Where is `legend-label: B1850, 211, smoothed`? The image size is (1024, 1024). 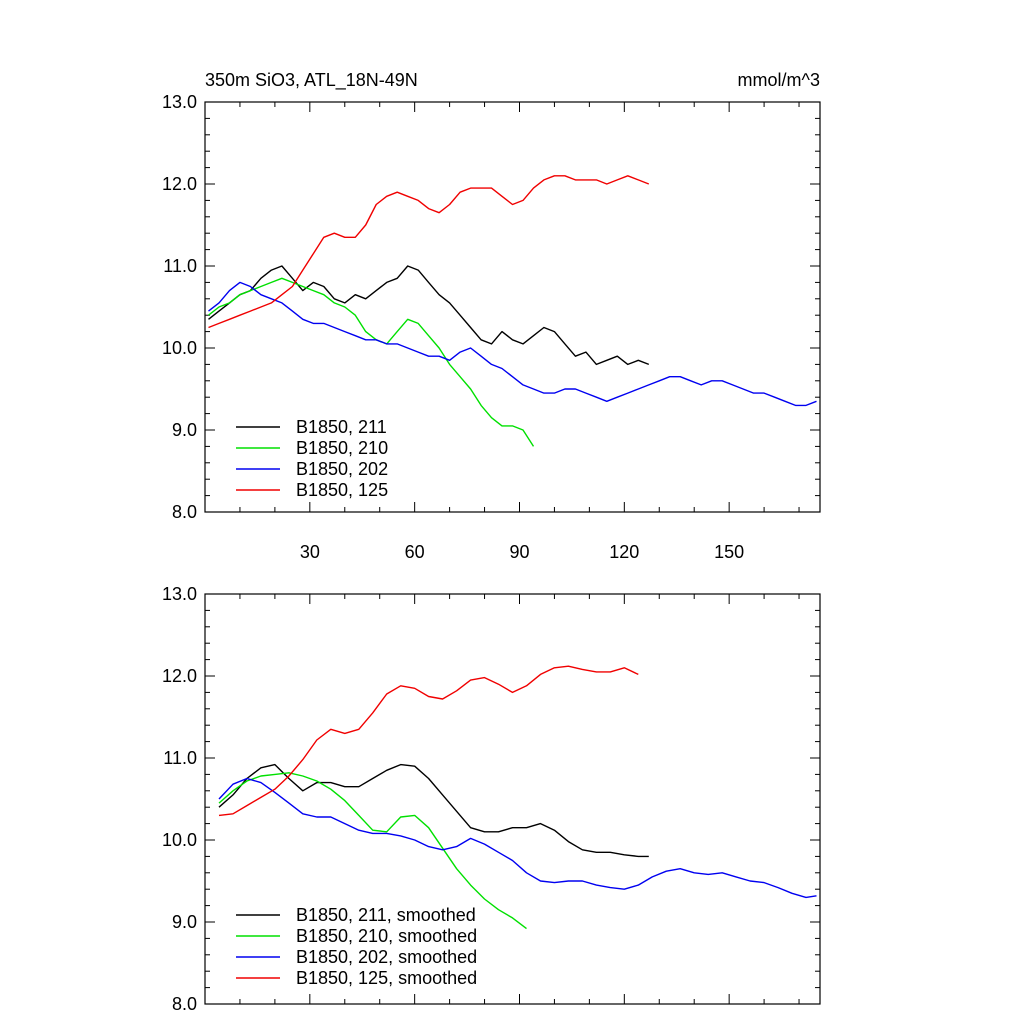 legend-label: B1850, 211, smoothed is located at coordinates (386, 915).